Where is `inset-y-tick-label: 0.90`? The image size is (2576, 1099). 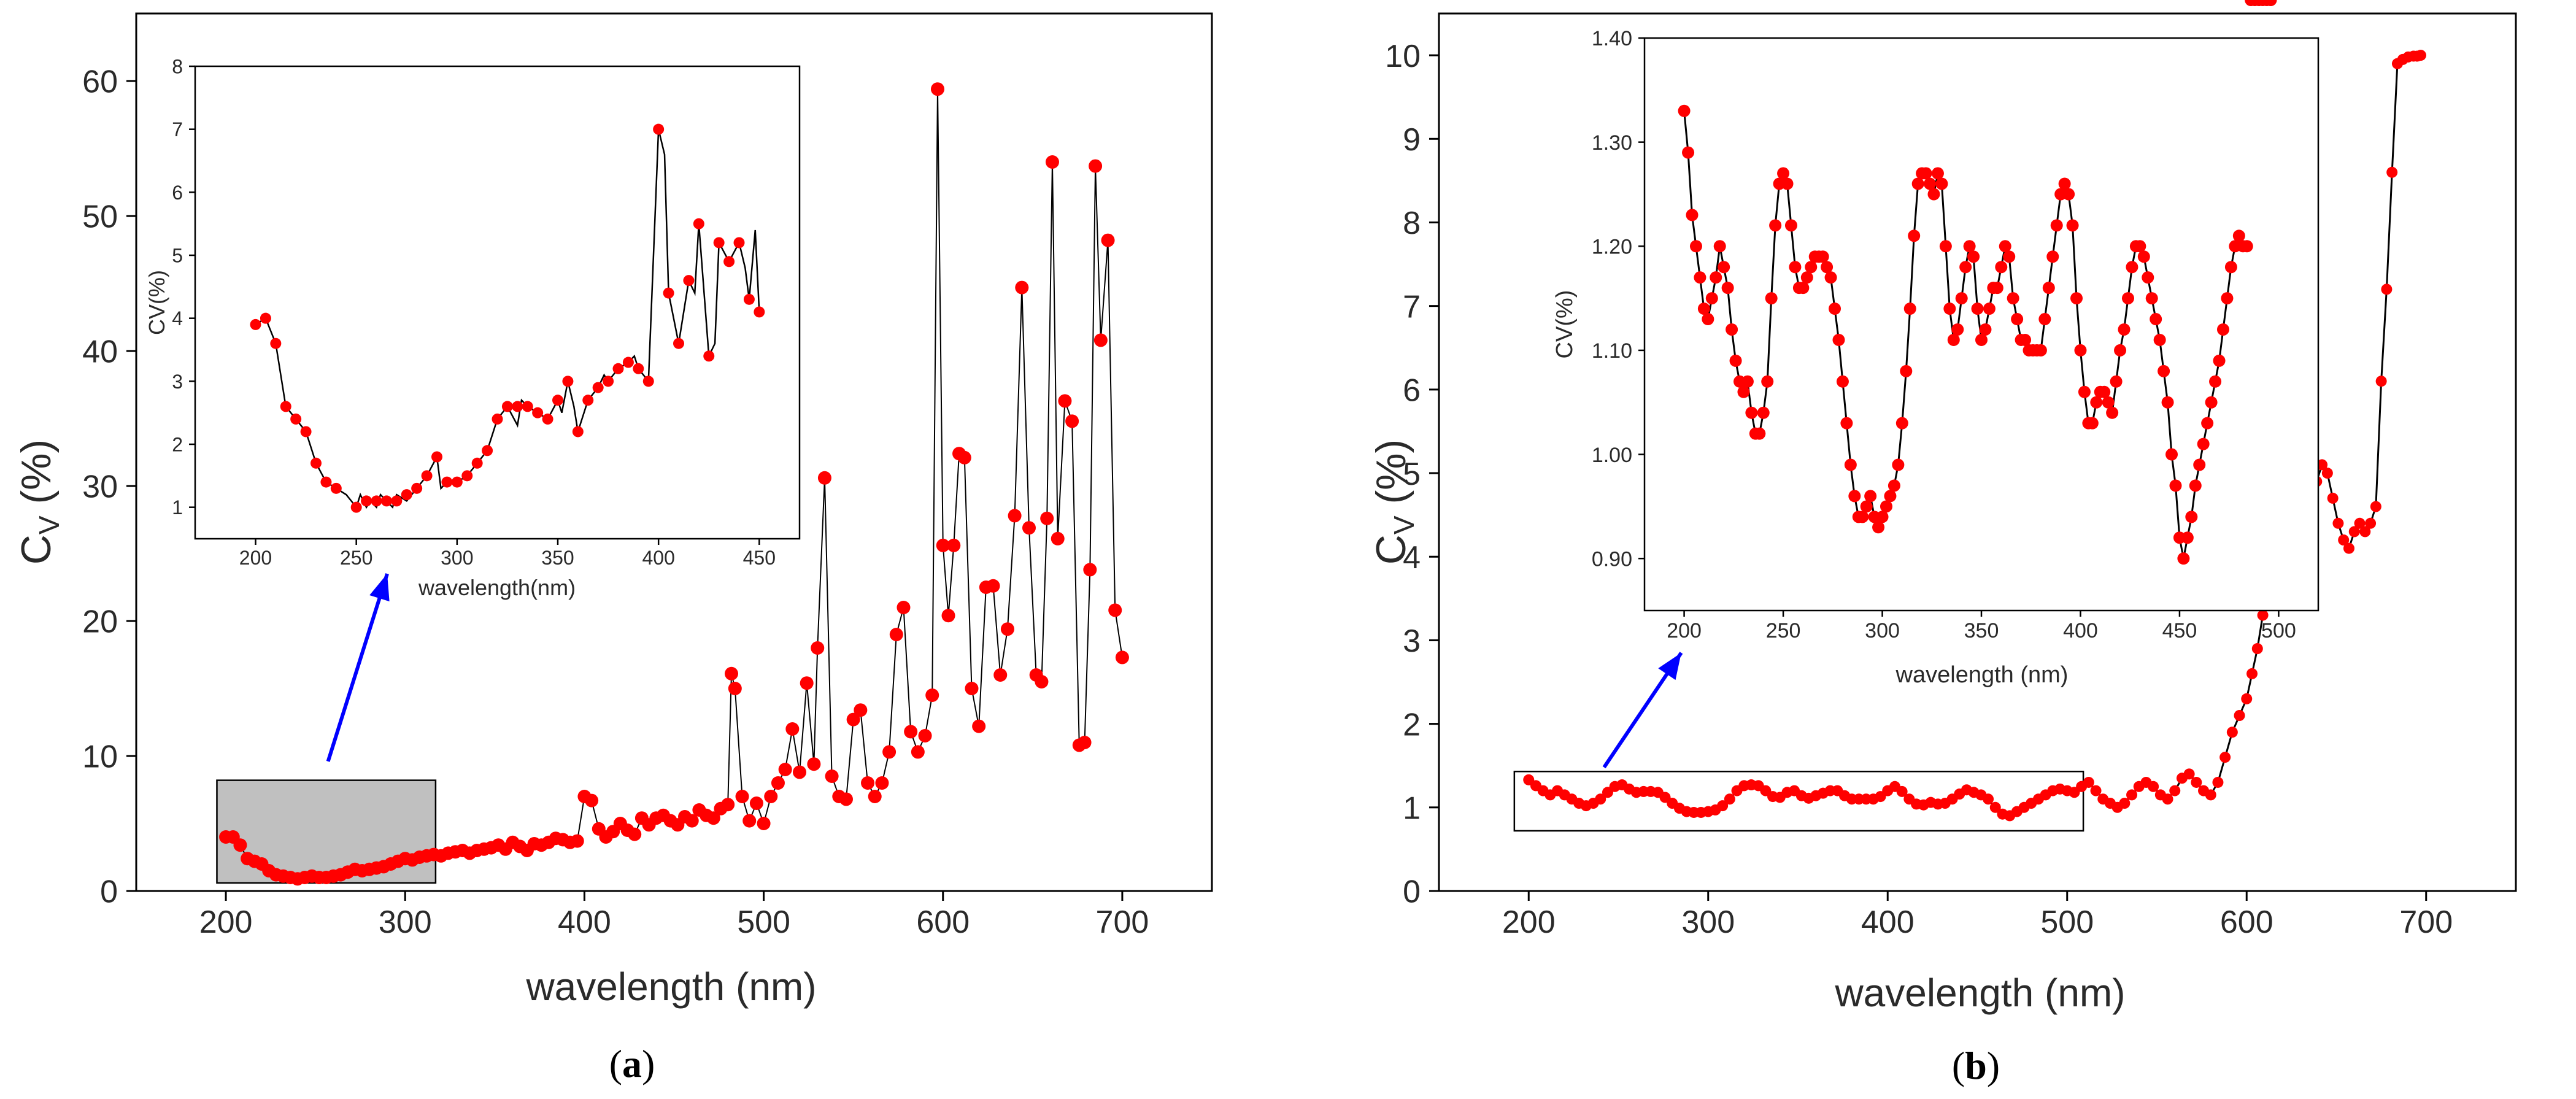 inset-y-tick-label: 0.90 is located at coordinates (1612, 559).